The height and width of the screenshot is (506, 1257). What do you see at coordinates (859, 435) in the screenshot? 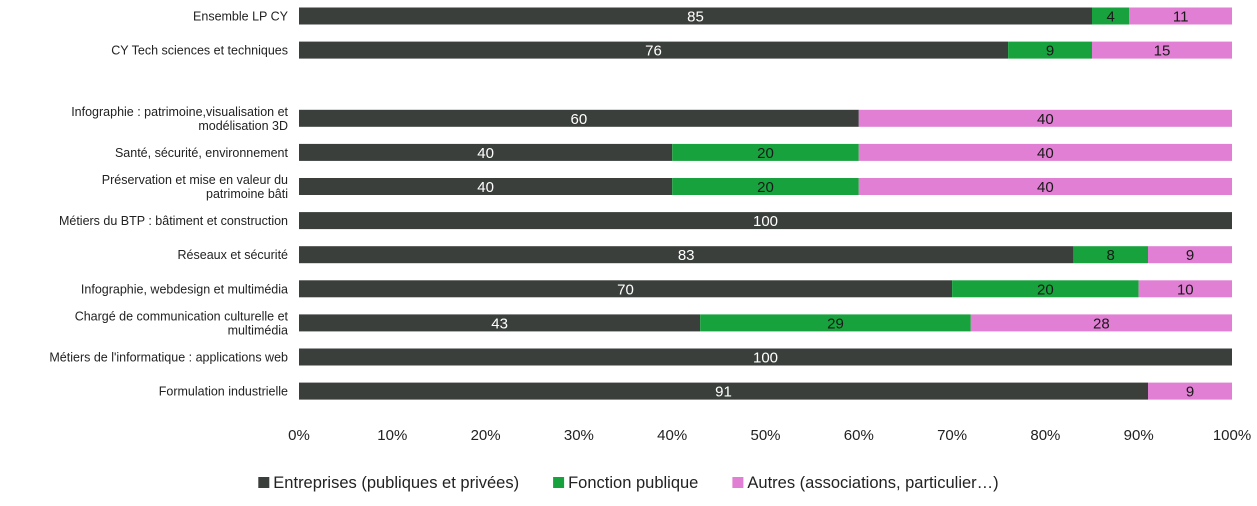
I see `x-tick-label: 60%` at bounding box center [859, 435].